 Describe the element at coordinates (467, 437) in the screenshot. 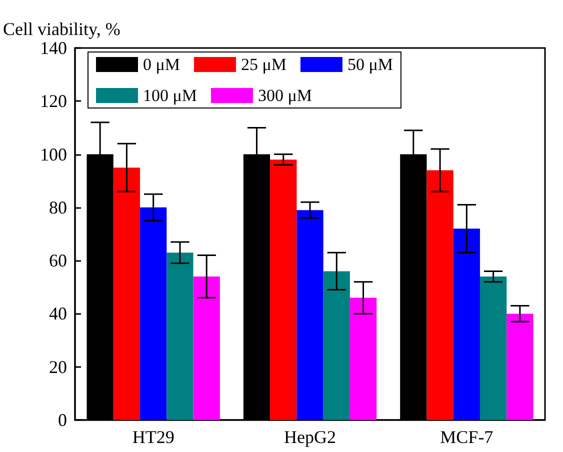

I see `x-tick-label: MCF-7` at that location.